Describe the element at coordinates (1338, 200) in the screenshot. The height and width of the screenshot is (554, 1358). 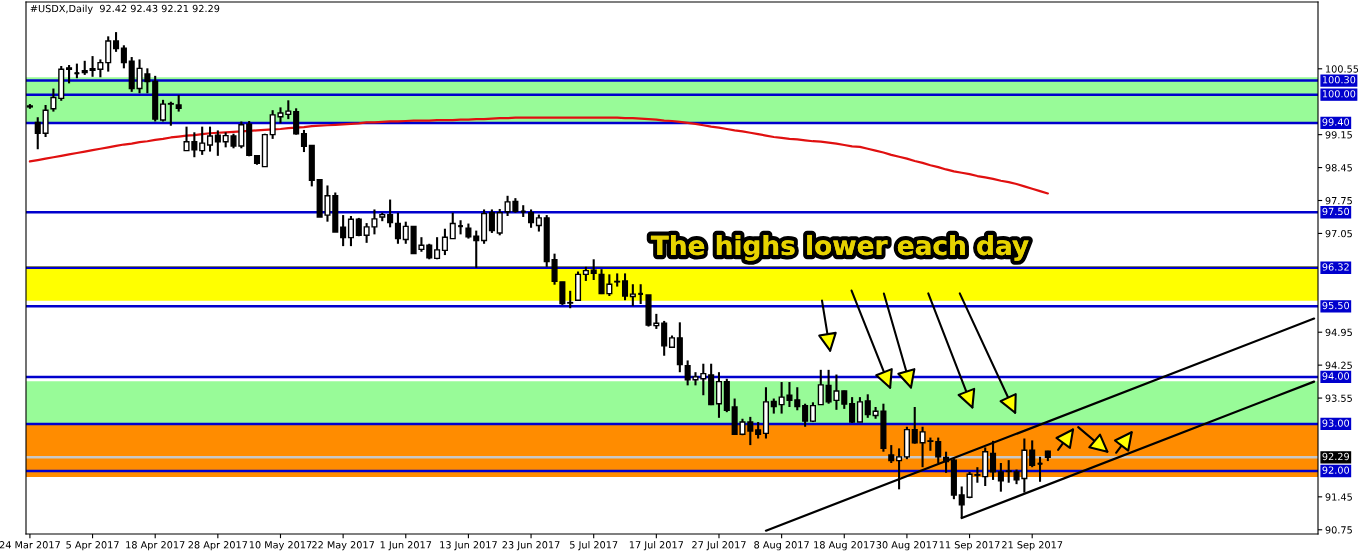
I see `y-tick-label: 97.75` at that location.